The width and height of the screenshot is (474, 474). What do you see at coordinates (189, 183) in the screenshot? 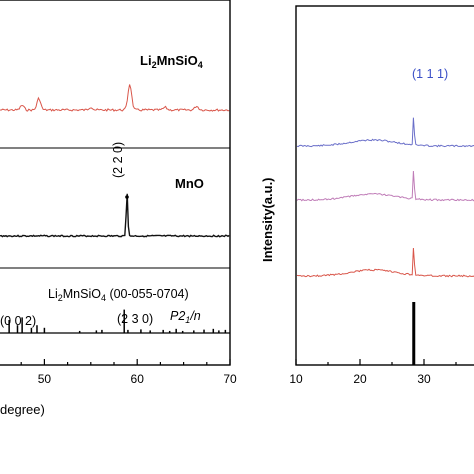
I see `label-mno: MnO` at bounding box center [189, 183].